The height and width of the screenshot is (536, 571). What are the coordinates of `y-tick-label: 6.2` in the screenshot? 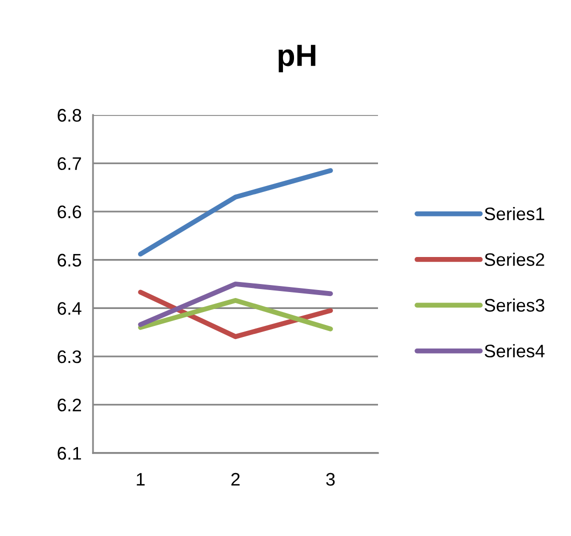 It's located at (69, 405).